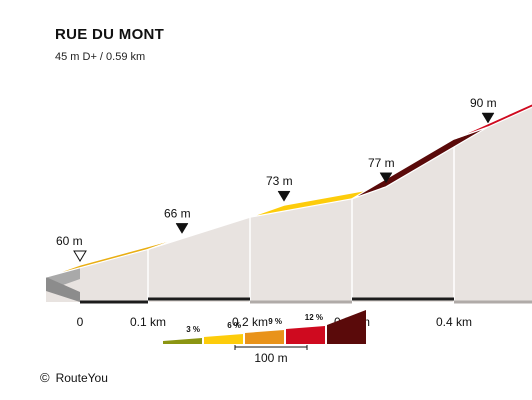  Describe the element at coordinates (250, 322) in the screenshot. I see `x-tick-label: 0.2 km` at that location.